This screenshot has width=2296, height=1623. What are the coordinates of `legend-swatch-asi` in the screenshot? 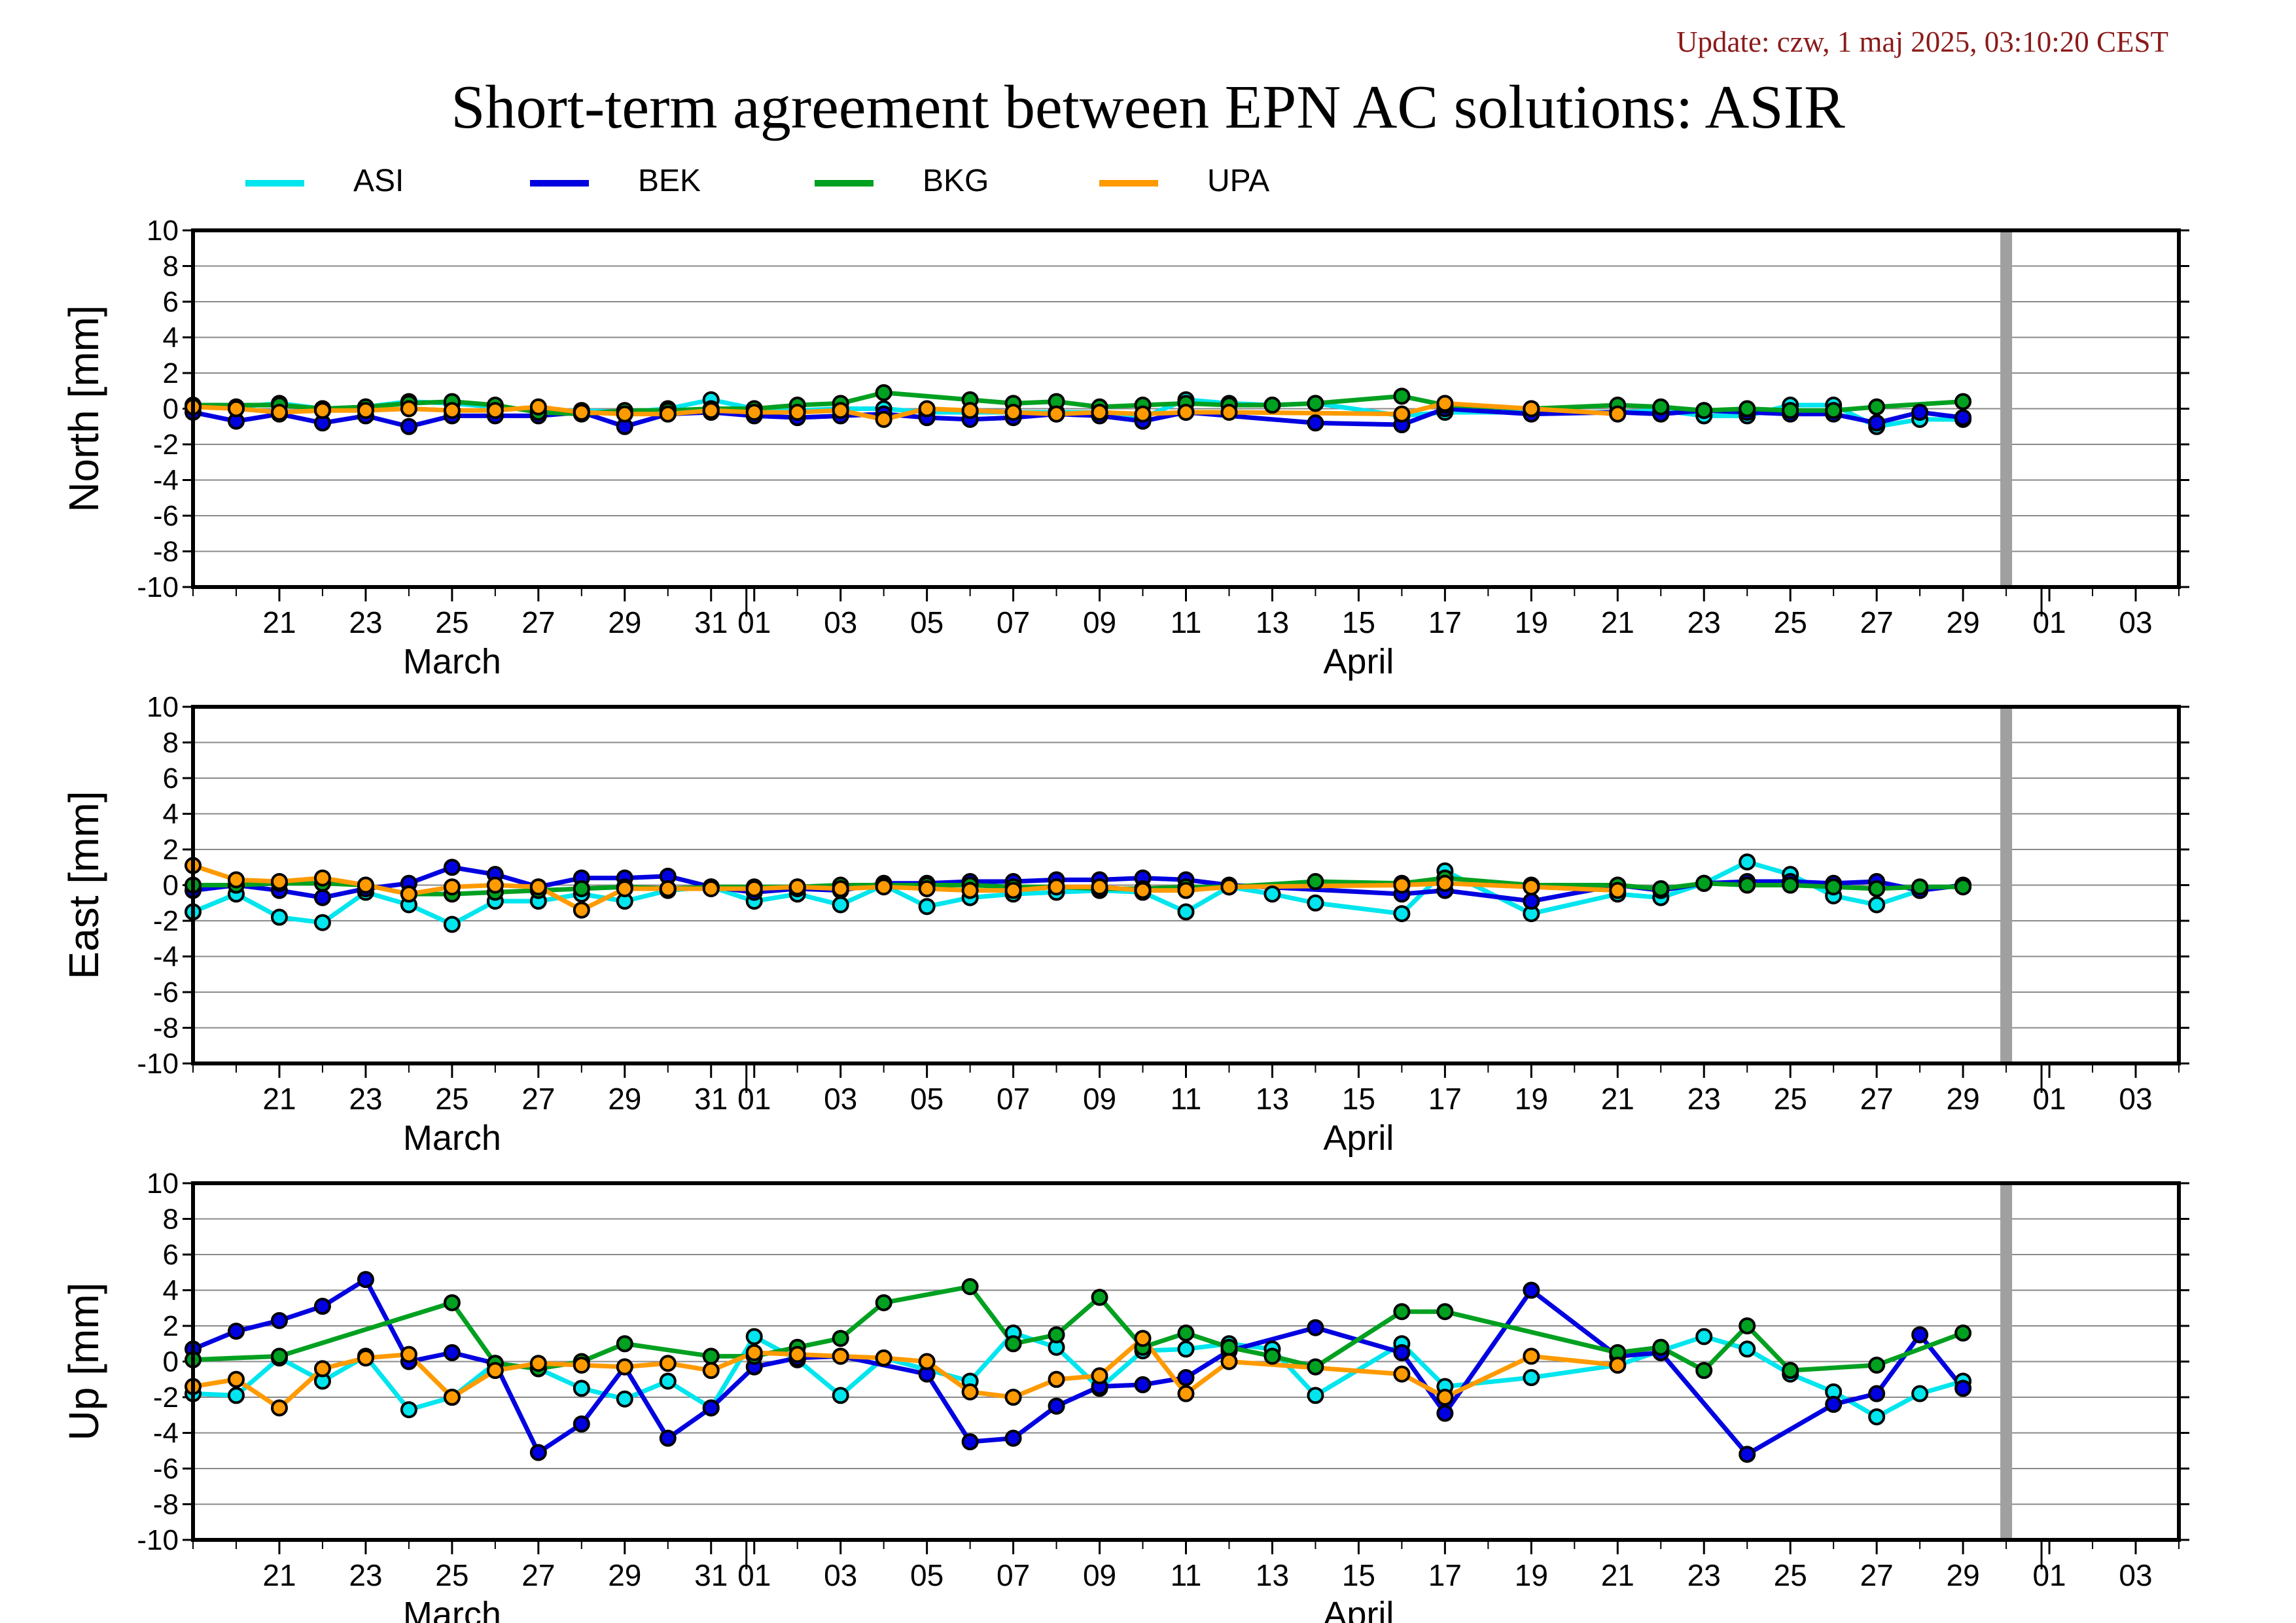 It's located at (274, 183).